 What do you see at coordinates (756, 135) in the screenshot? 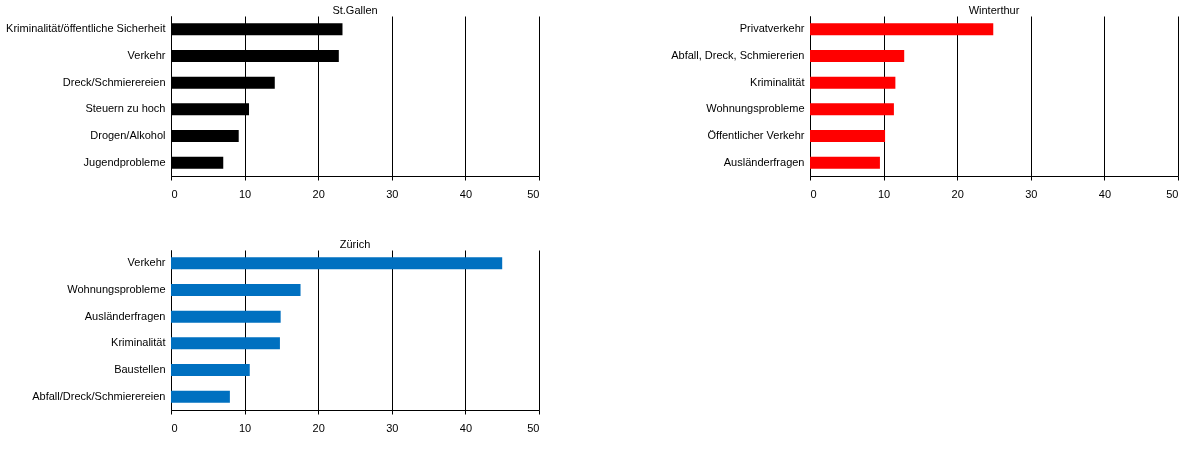
I see `y-tick-label: Öffentlicher Verkehr` at bounding box center [756, 135].